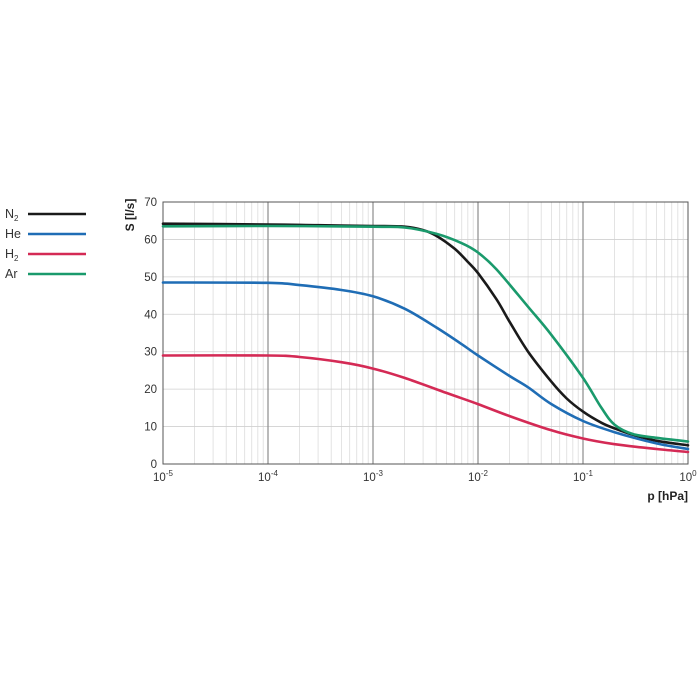 This screenshot has width=700, height=700. I want to click on legend-label-main: He, so click(13, 234).